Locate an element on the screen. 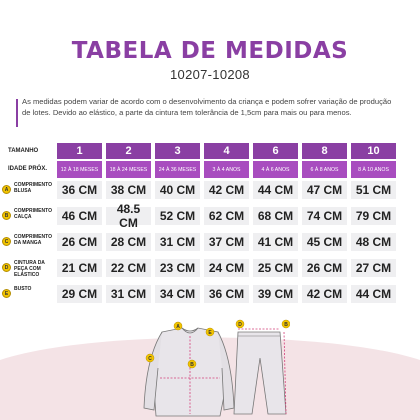 This screenshot has width=420, height=420. size-cell: 1 is located at coordinates (79, 151).